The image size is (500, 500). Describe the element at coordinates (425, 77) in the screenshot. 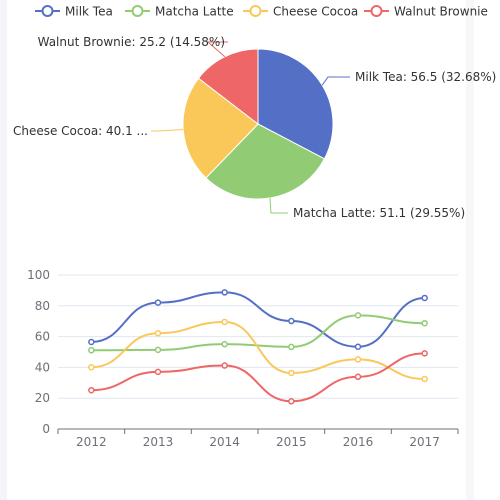

I see `pie-label-milk-tea: Milk Tea: 56.5 (32.68%)` at that location.